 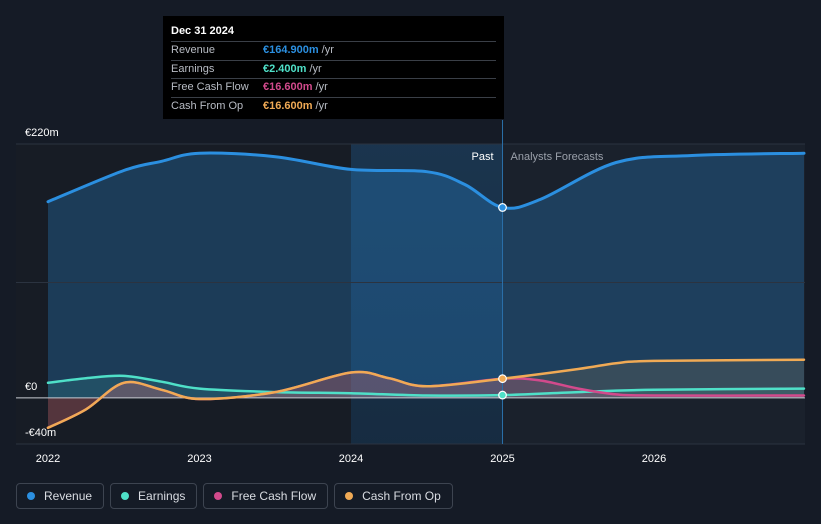 I want to click on x-tick-label: 2024, so click(x=351, y=459).